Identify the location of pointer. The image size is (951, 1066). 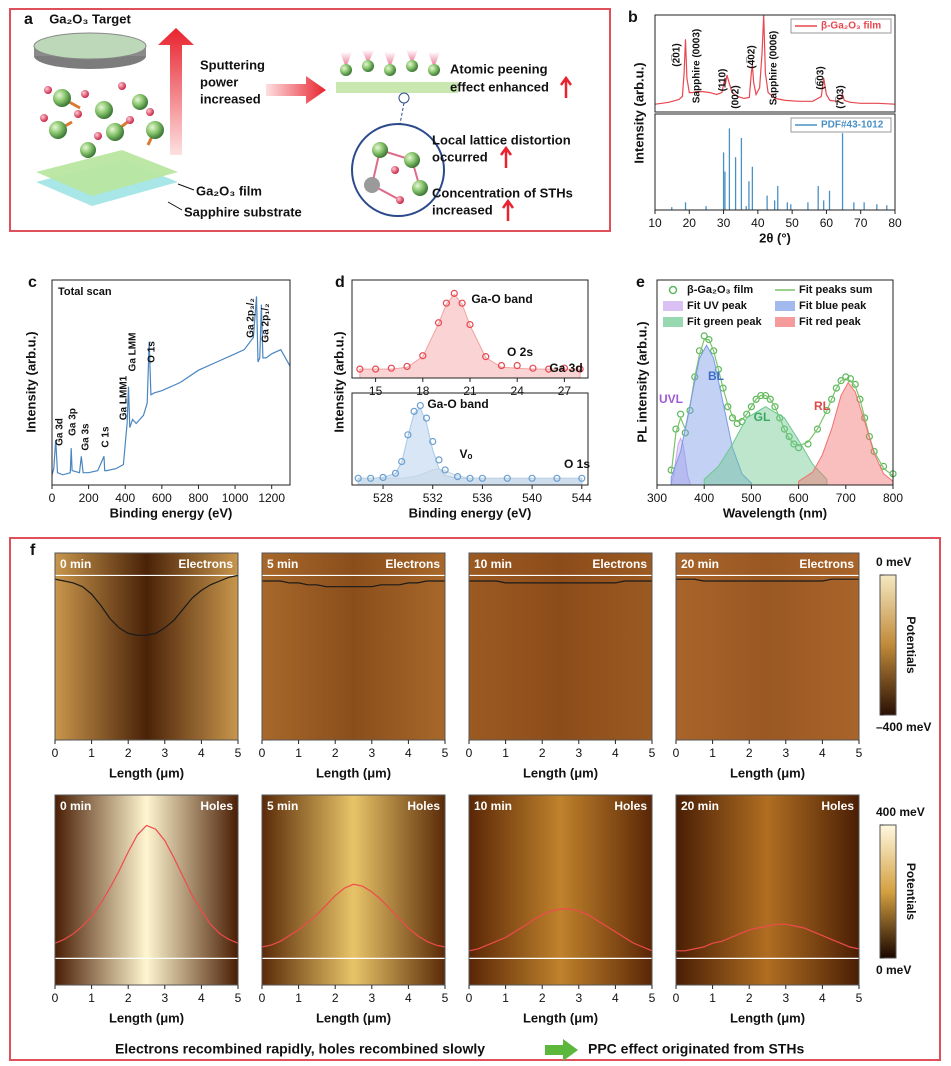
(175, 206).